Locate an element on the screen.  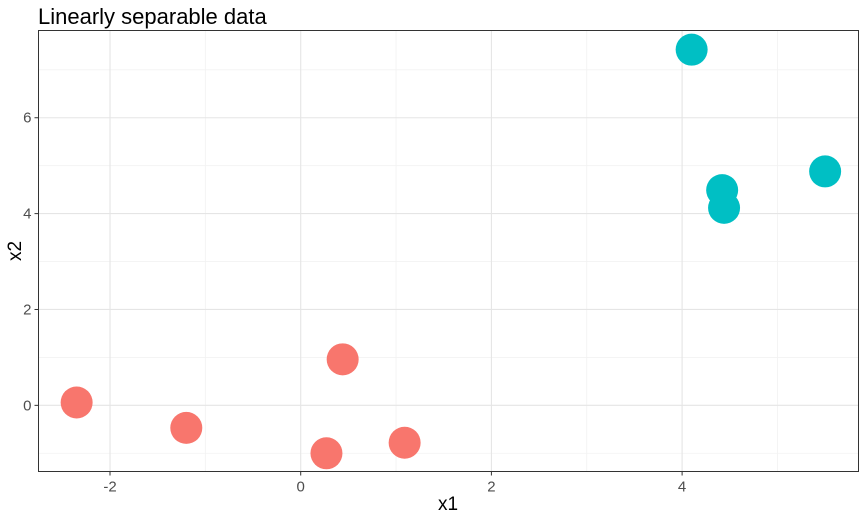
y-axis-label: x2 is located at coordinates (15, 251).